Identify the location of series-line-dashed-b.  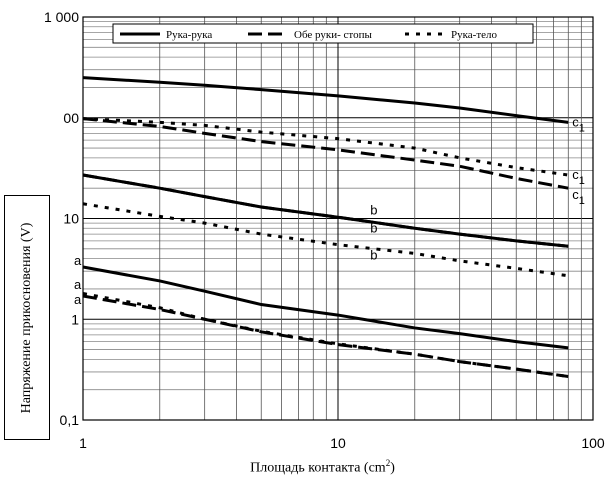
(325, 210).